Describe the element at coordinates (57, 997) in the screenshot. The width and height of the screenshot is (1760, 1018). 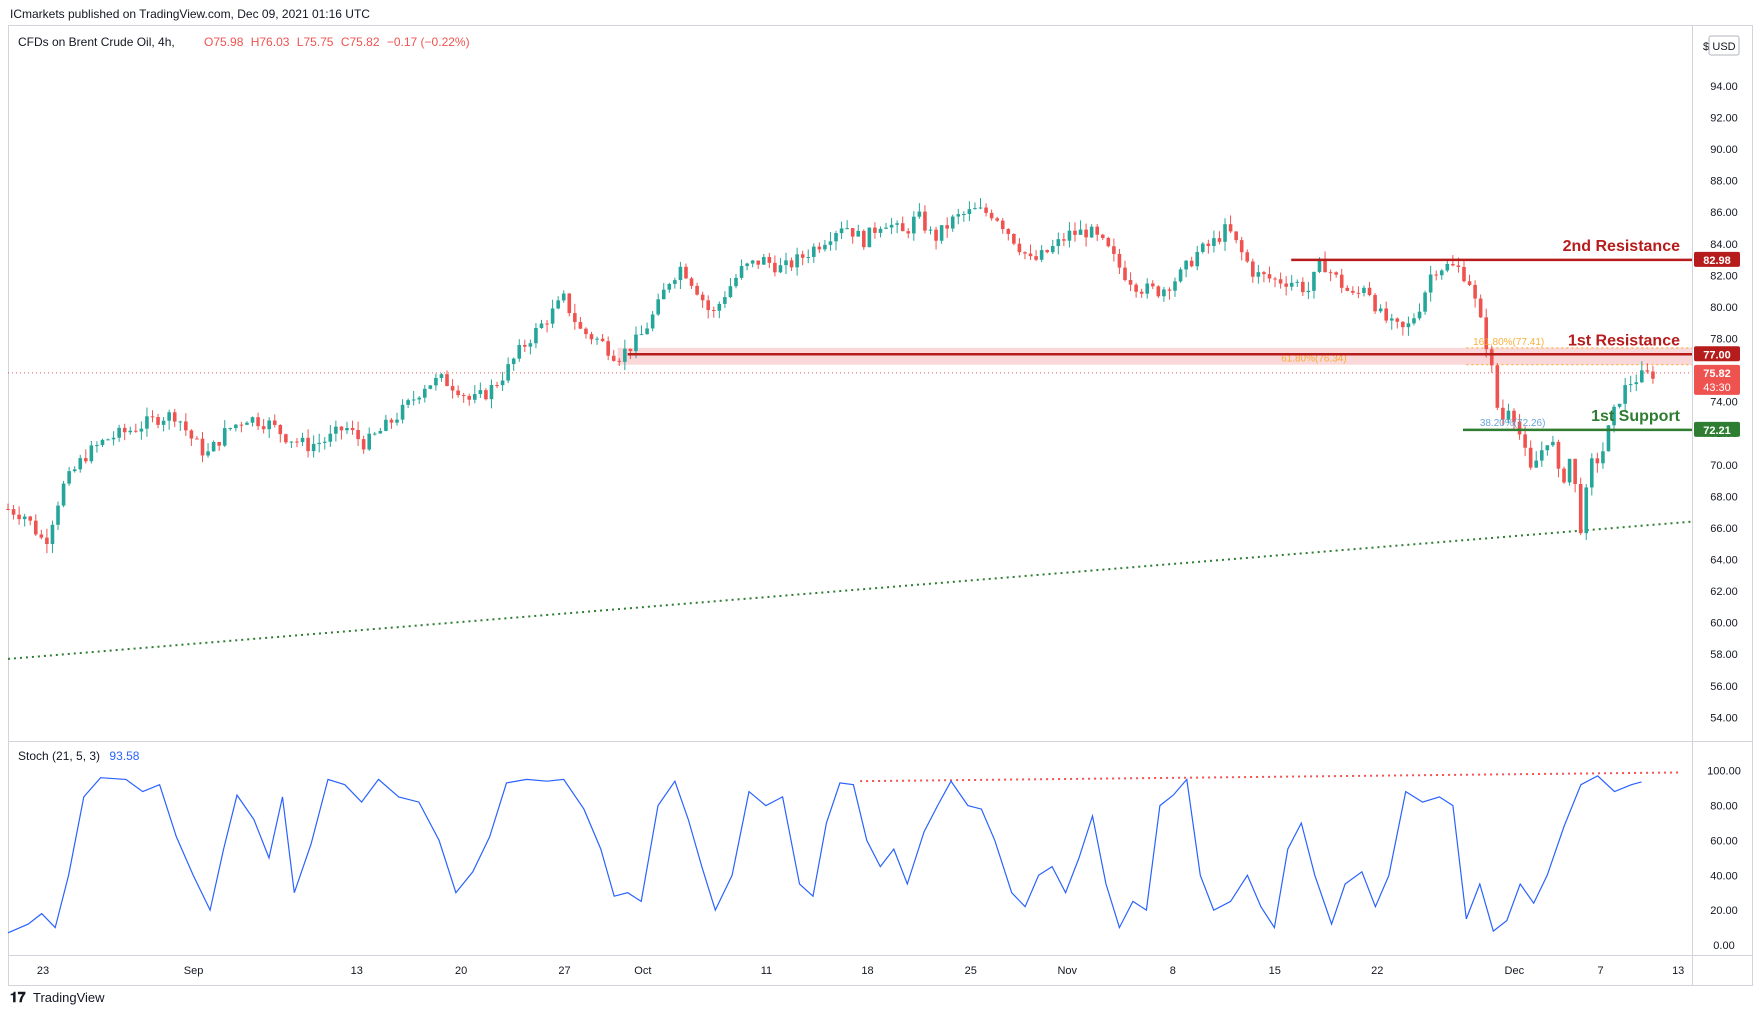
I see `tradingview-logo: 𝟏𝟕 TradingView` at that location.